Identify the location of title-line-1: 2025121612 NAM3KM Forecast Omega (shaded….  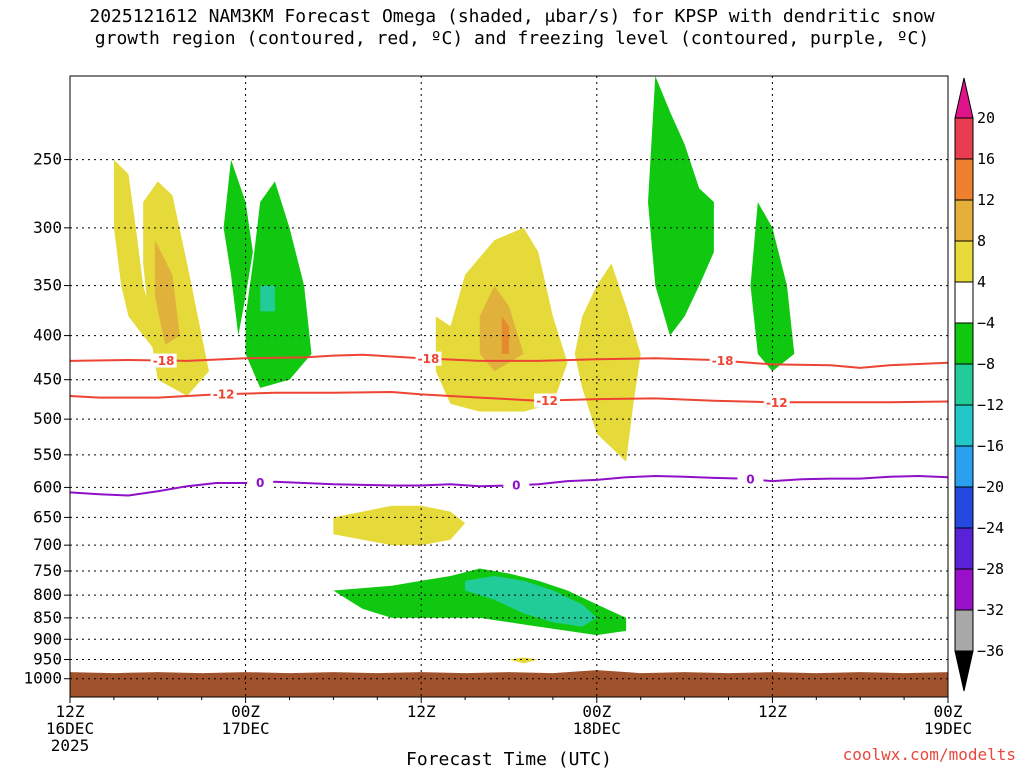
(512, 16).